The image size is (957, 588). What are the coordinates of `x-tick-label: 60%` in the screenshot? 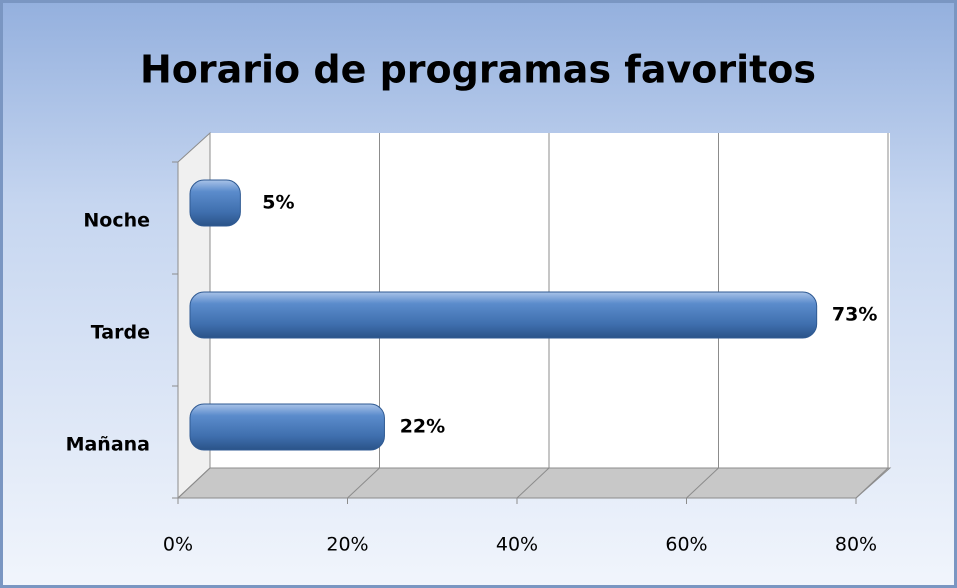 It's located at (686, 545).